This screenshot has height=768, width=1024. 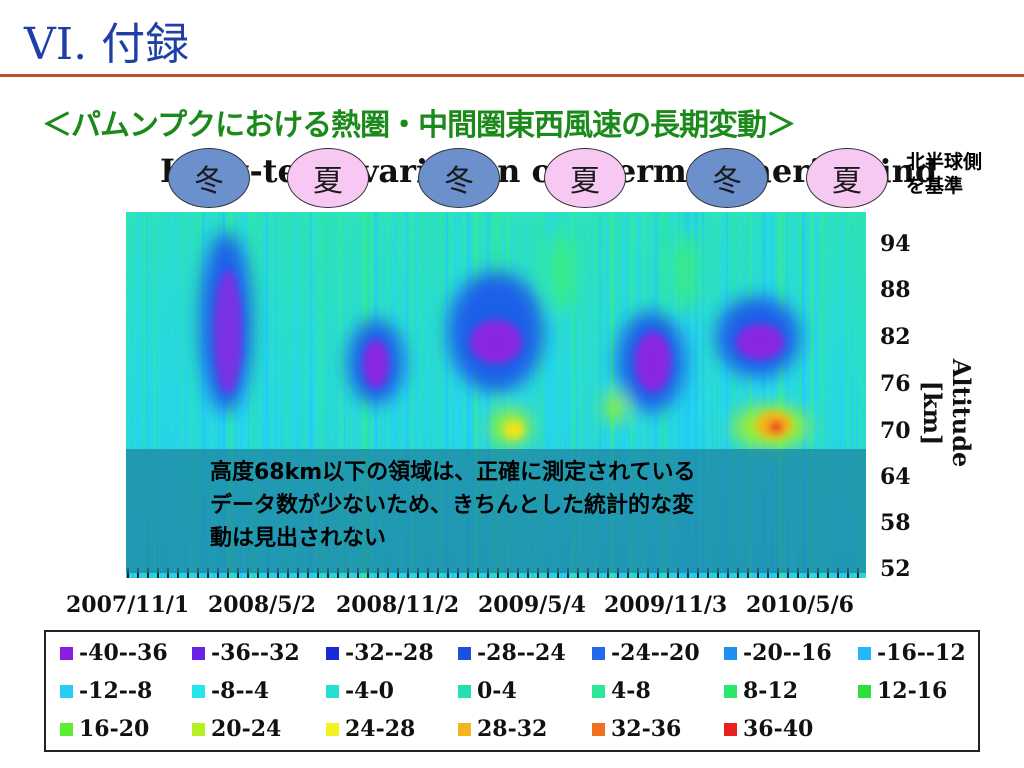 I want to click on y-tick-label: 88, so click(x=895, y=290).